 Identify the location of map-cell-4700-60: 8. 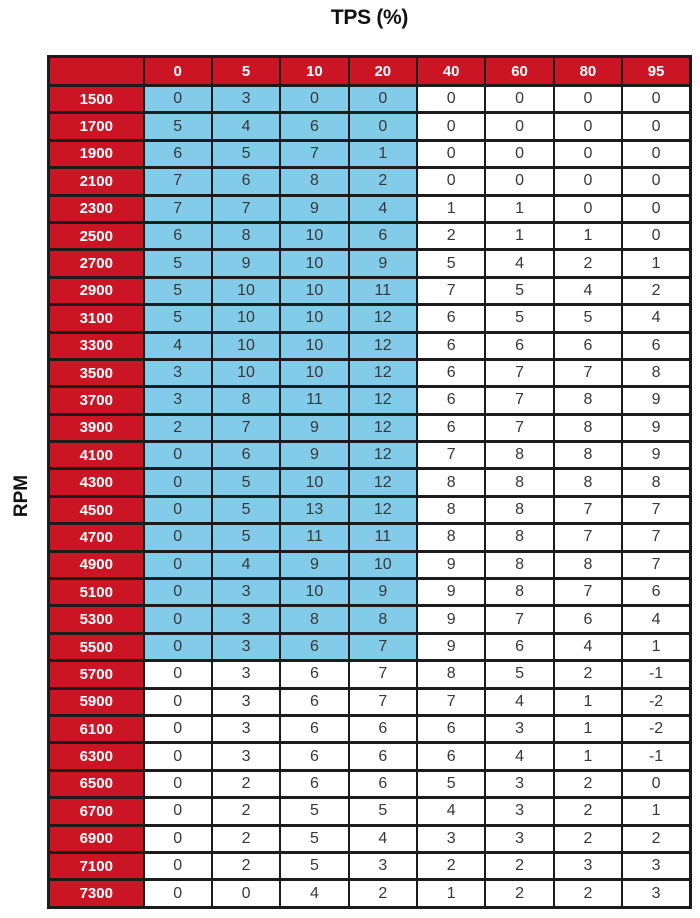
(519, 537).